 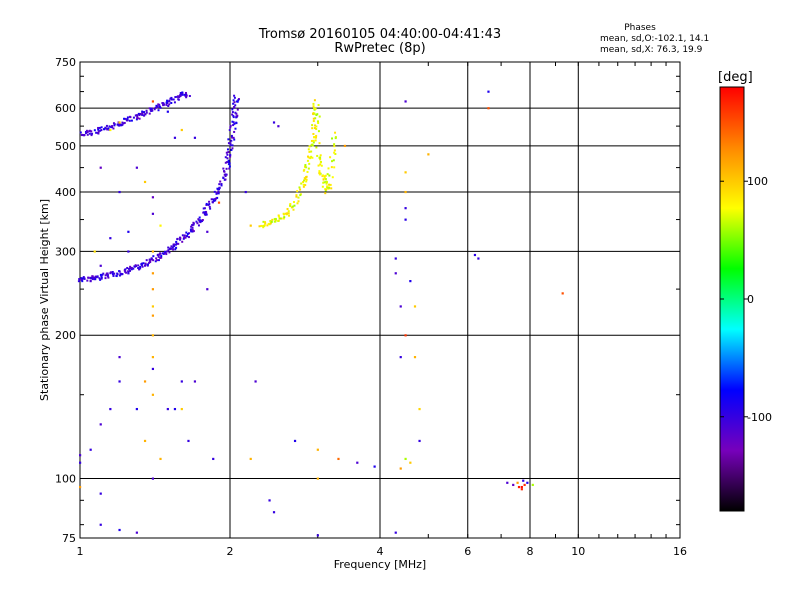 I want to click on x-tick-label: 2, so click(x=230, y=551).